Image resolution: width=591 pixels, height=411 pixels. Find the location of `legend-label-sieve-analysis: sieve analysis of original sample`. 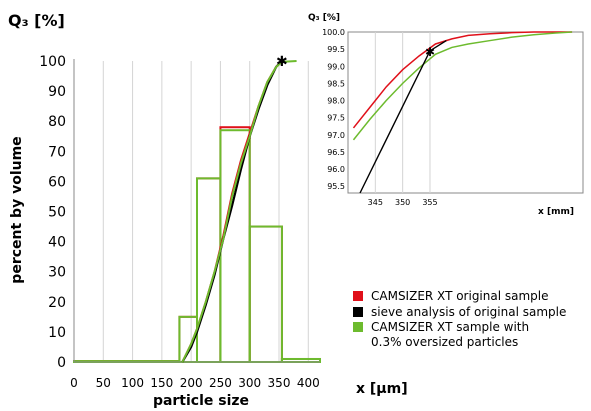

legend-label-sieve-analysis: sieve analysis of original sample is located at coordinates (468, 312).